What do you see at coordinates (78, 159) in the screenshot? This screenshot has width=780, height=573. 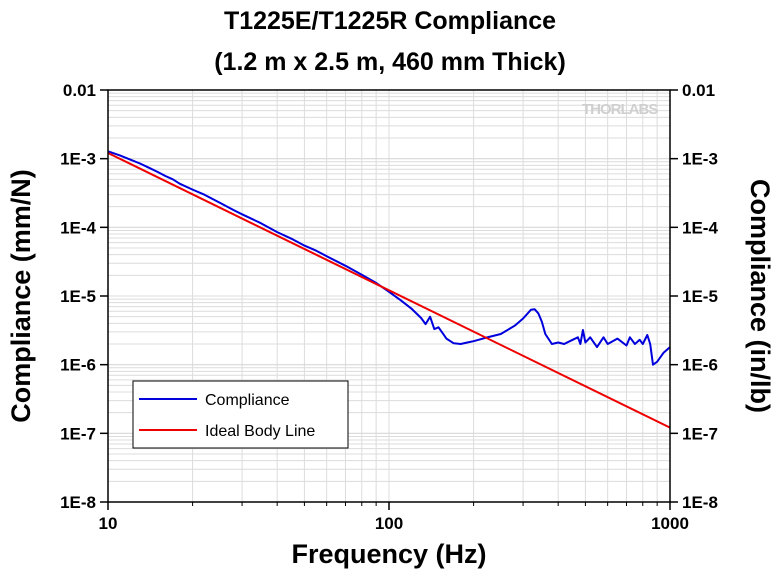 I see `y-tick-label-left: 1E-3` at bounding box center [78, 159].